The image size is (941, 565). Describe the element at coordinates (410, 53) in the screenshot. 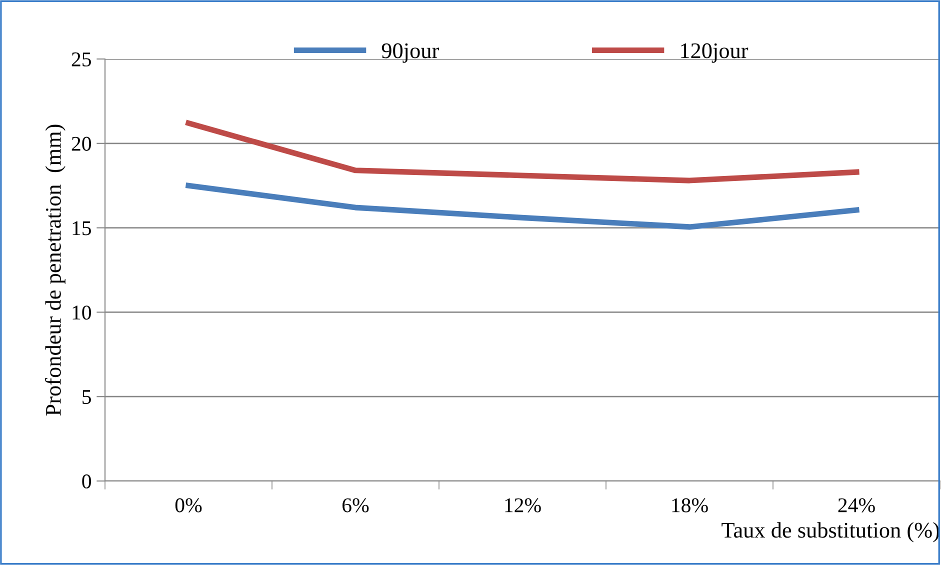

I see `legend-label: 90jour` at that location.